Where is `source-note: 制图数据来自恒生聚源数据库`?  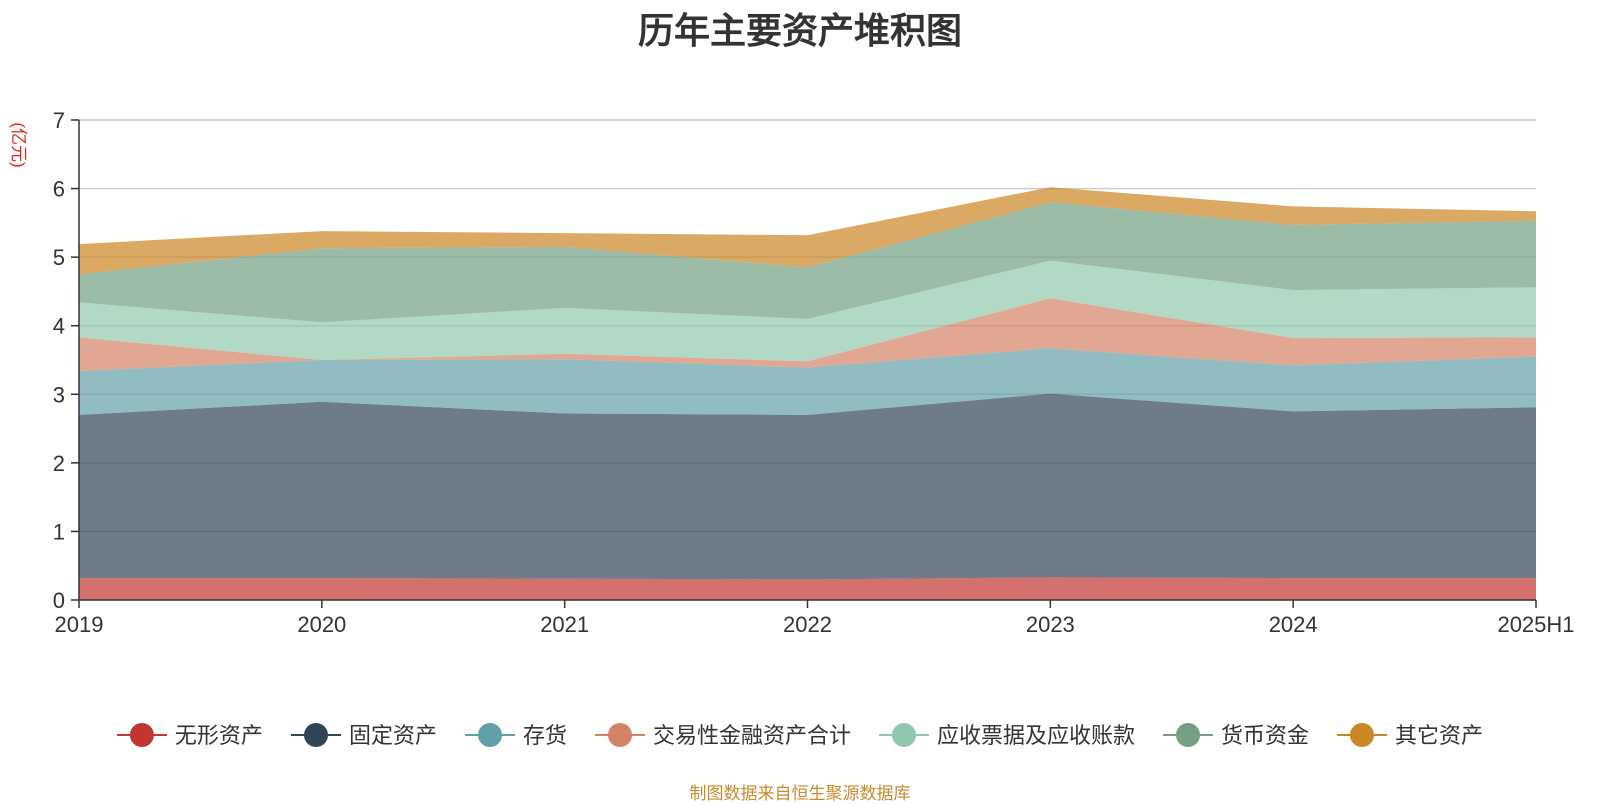
source-note: 制图数据来自恒生聚源数据库 is located at coordinates (800, 794).